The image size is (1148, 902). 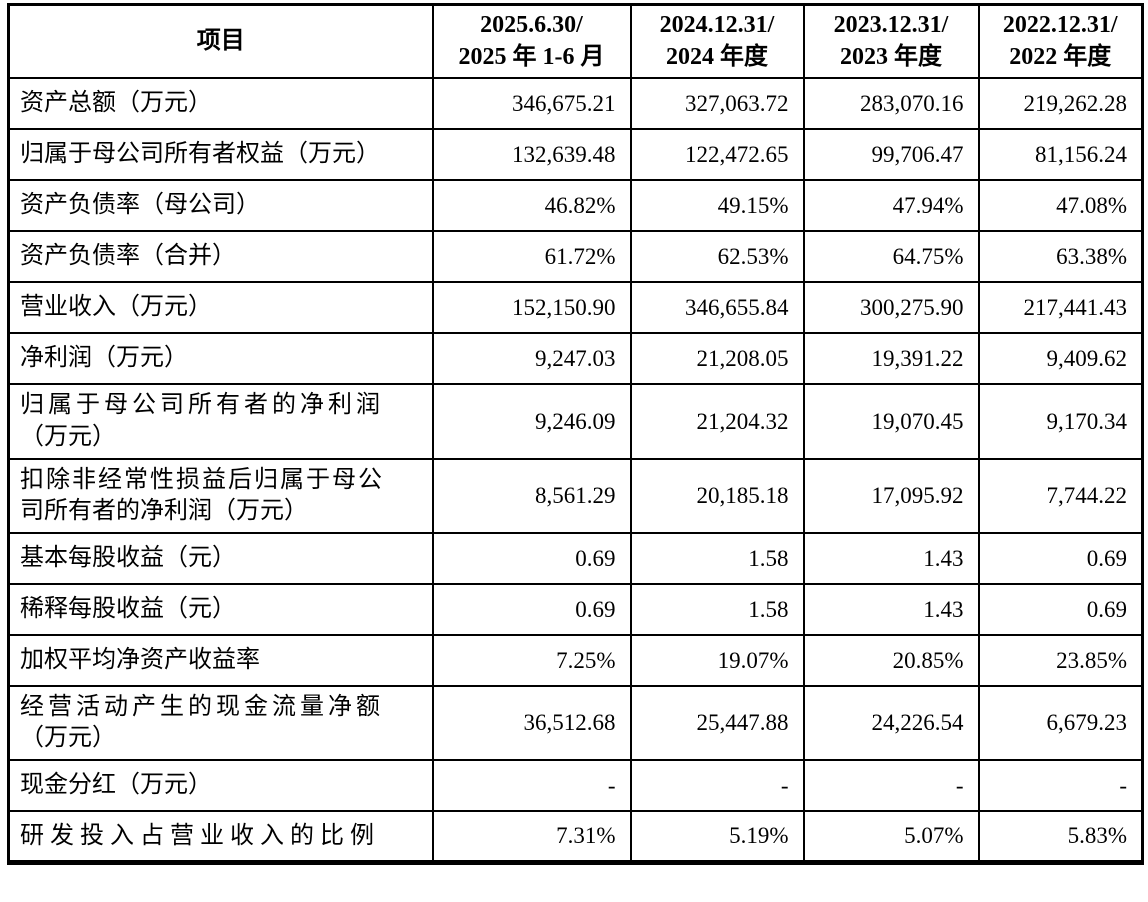 What do you see at coordinates (1060, 421) in the screenshot?
I see `cell-value: 9,170.34` at bounding box center [1060, 421].